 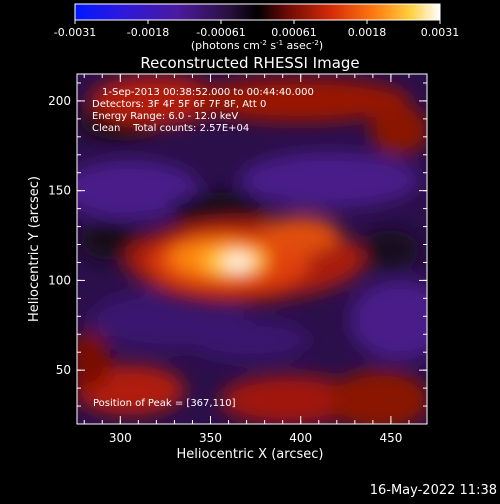 I want to click on colorbar-gradient, so click(x=257, y=12).